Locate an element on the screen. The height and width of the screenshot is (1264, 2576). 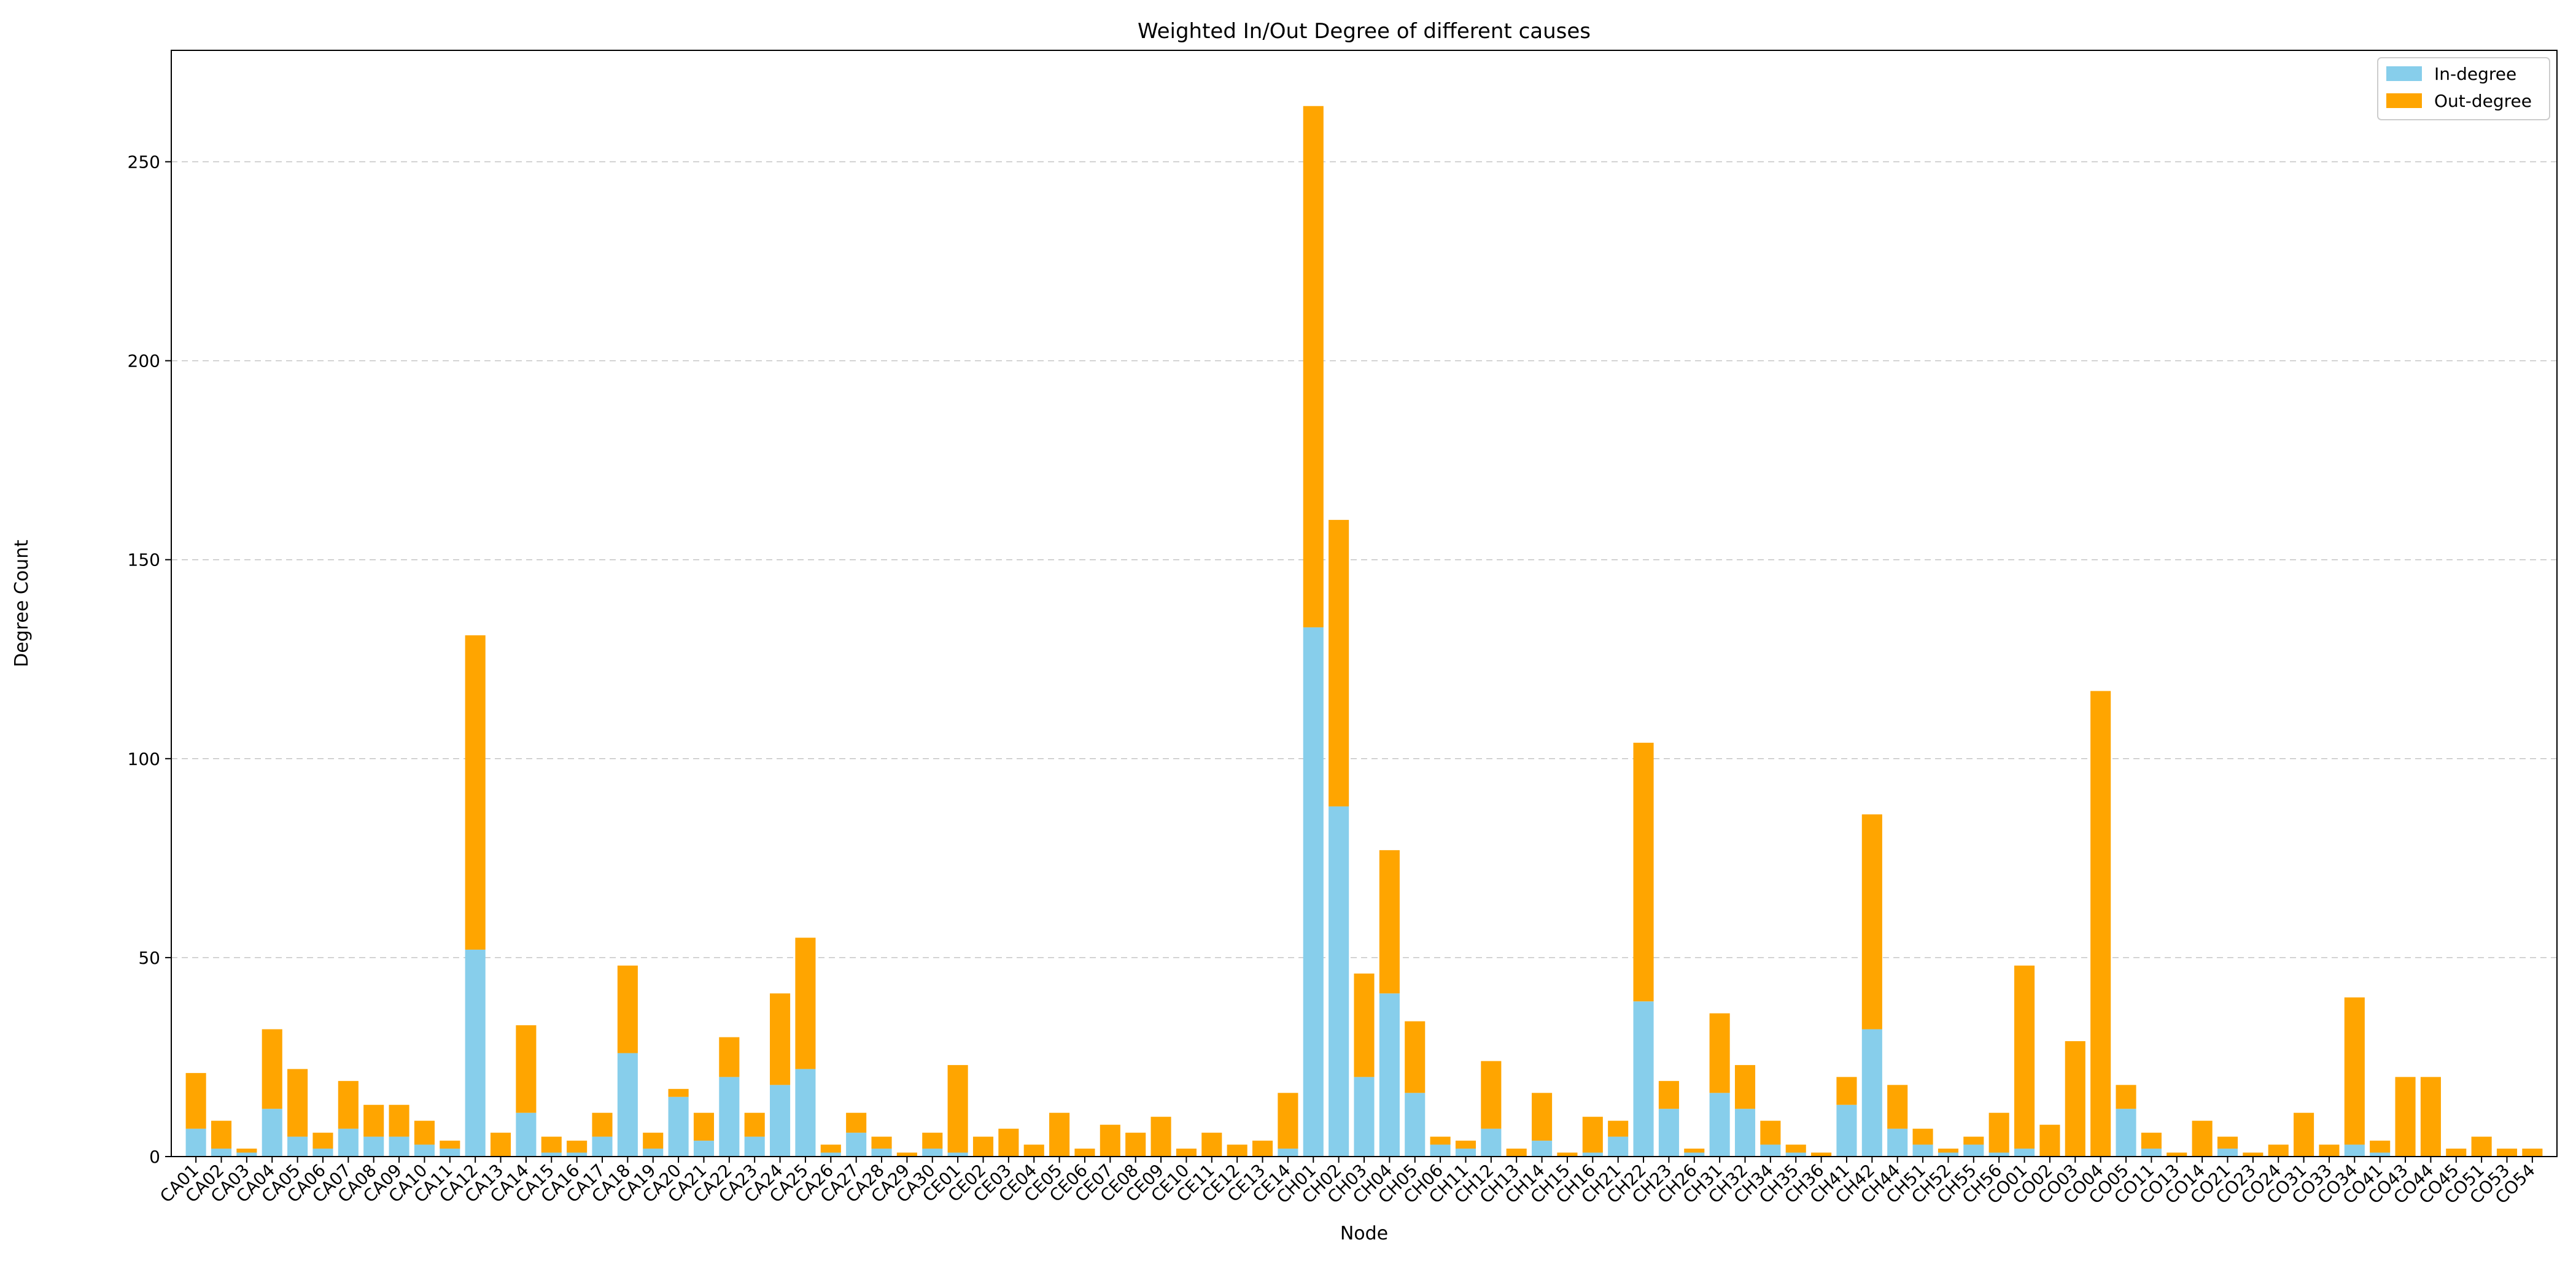
bar-in-degree-ca26 is located at coordinates (830, 1154).